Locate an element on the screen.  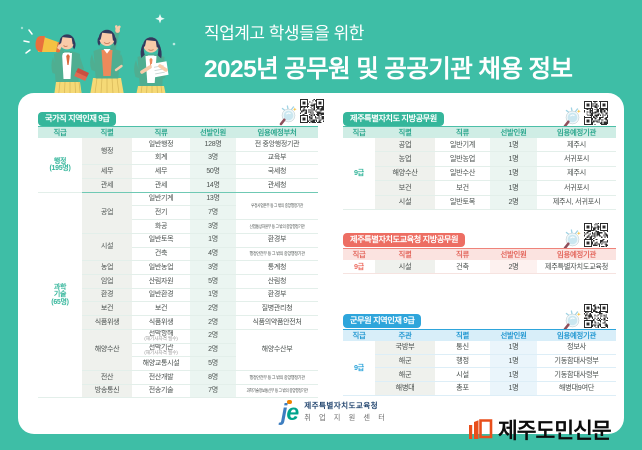
table-cell: 선박기관 (해기사자격 필수) is located at coordinates (161, 350).